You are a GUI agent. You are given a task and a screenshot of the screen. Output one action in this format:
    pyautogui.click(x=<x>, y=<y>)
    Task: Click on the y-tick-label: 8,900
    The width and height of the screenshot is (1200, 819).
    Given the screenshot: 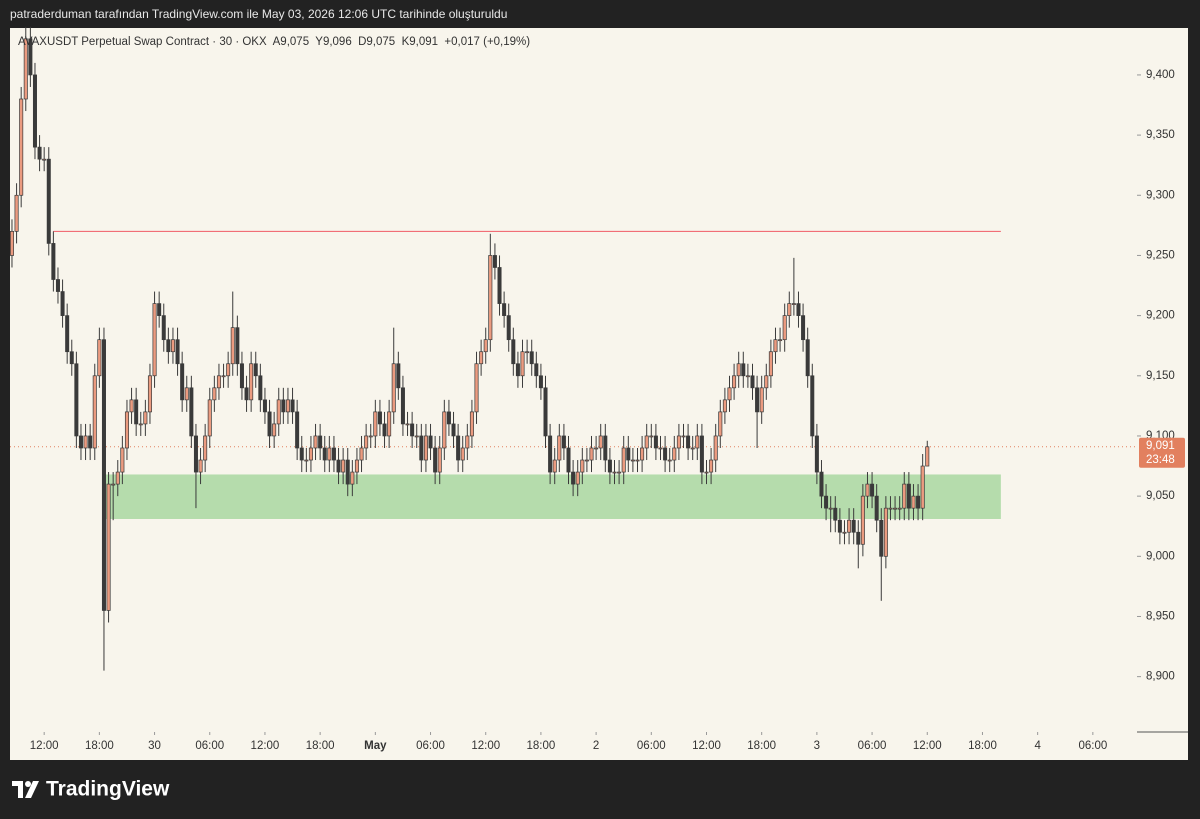 What is the action you would take?
    pyautogui.click(x=1160, y=677)
    